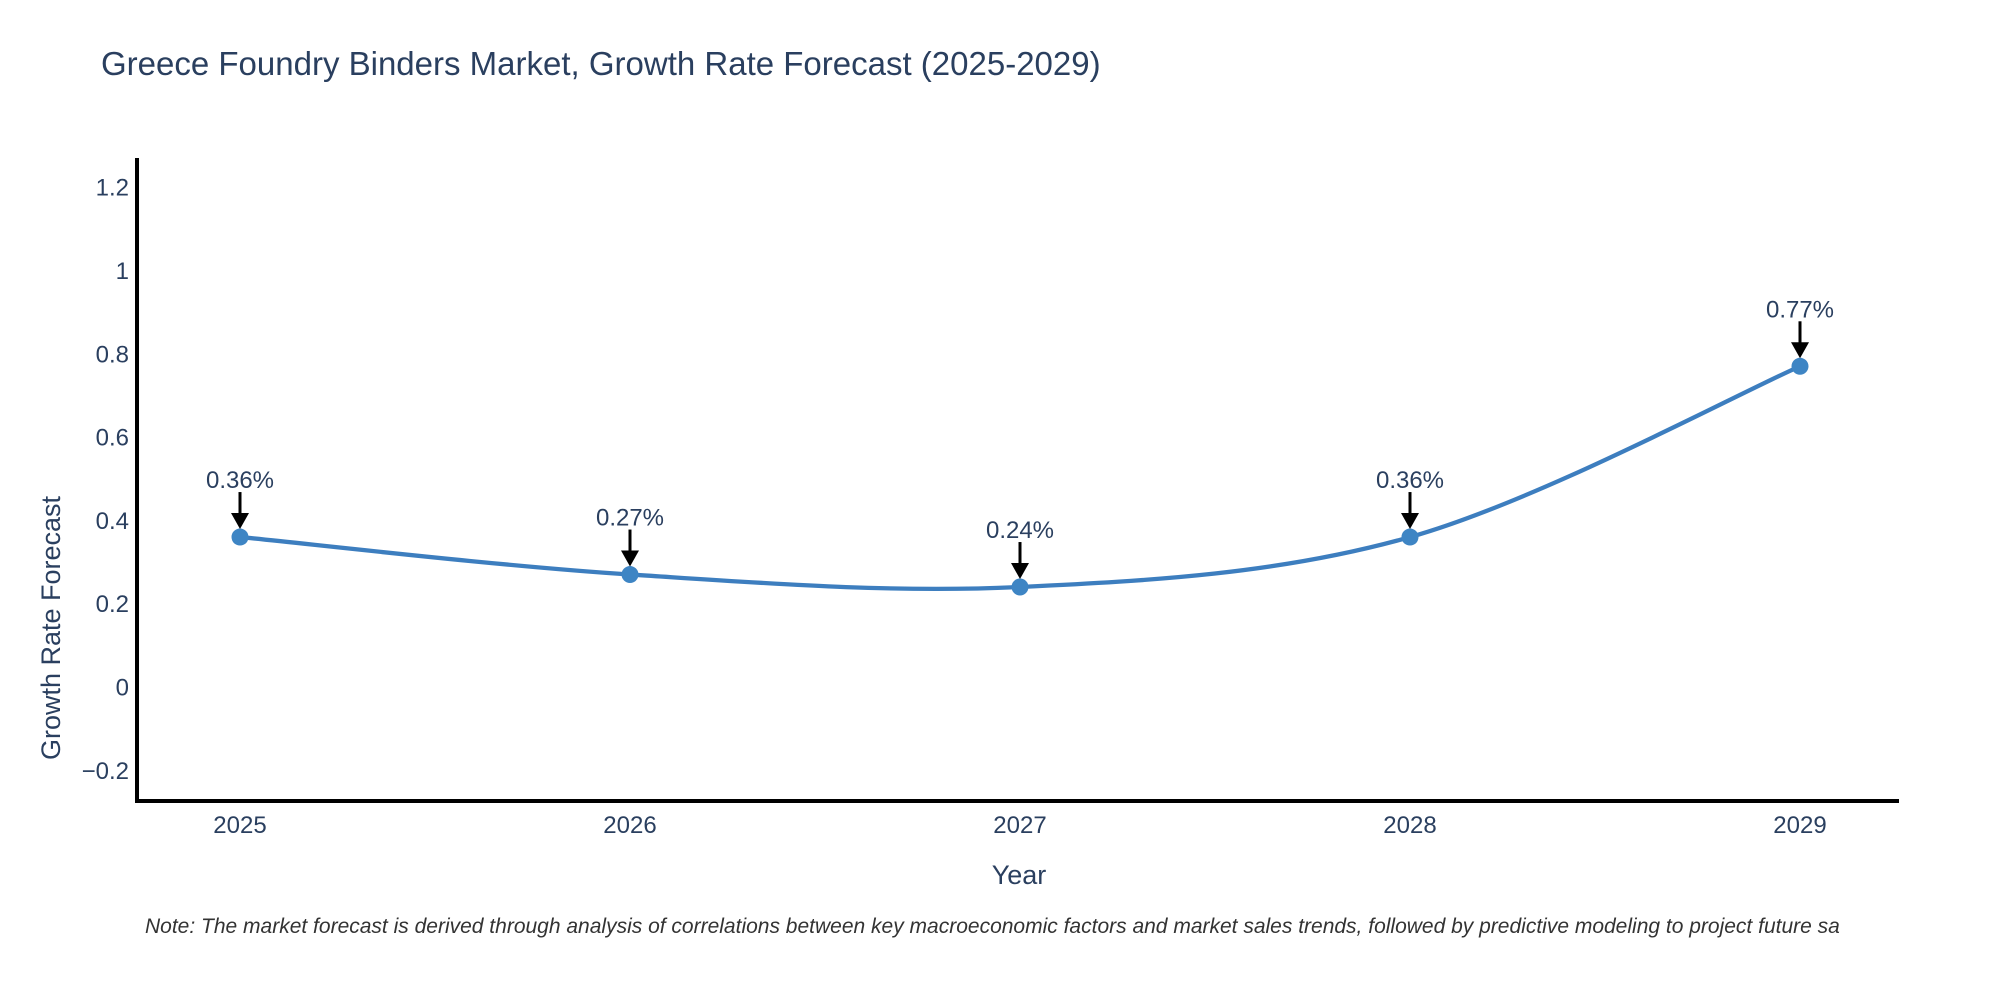  Describe the element at coordinates (122, 688) in the screenshot. I see `y-tick-label: 0` at that location.